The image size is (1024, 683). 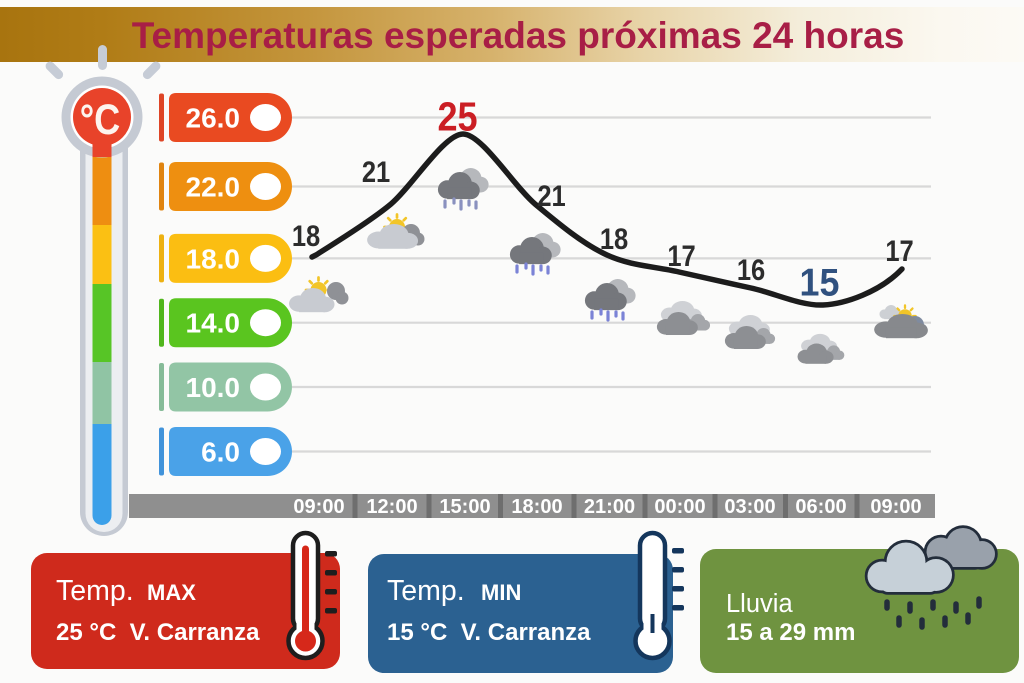 What do you see at coordinates (609, 507) in the screenshot?
I see `svg-text: 21:00` at bounding box center [609, 507].